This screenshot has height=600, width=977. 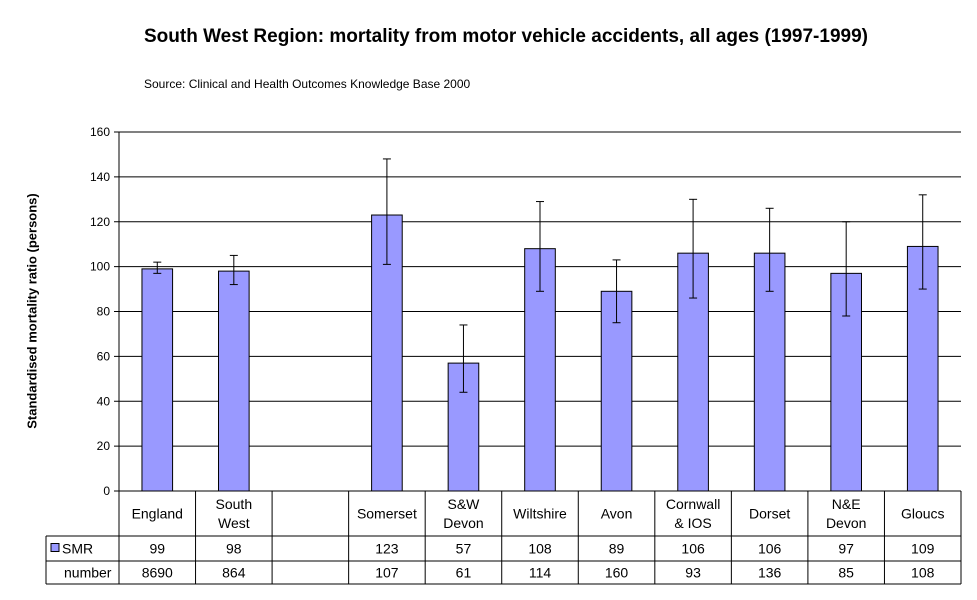 I want to click on y-tick-label: 60, so click(x=104, y=356).